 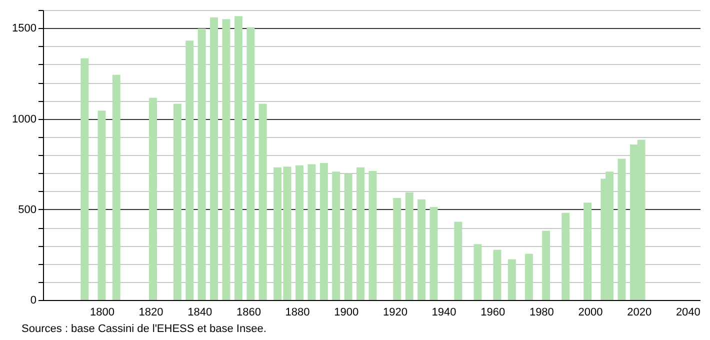 I want to click on source-note: Sources : base Cassini de l'EHESS et base Insee., so click(x=144, y=329).